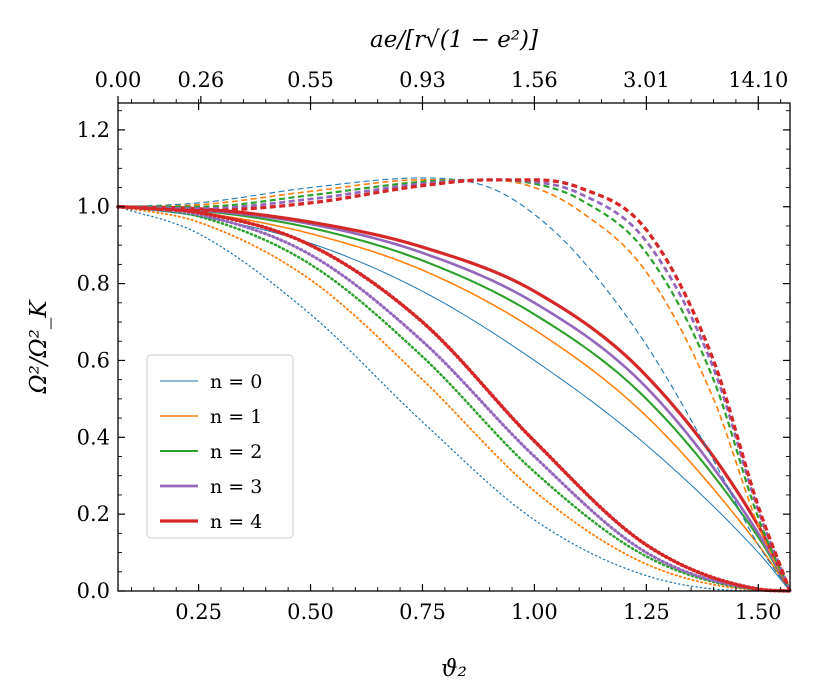  What do you see at coordinates (236, 522) in the screenshot?
I see `legend-label: n = 4` at bounding box center [236, 522].